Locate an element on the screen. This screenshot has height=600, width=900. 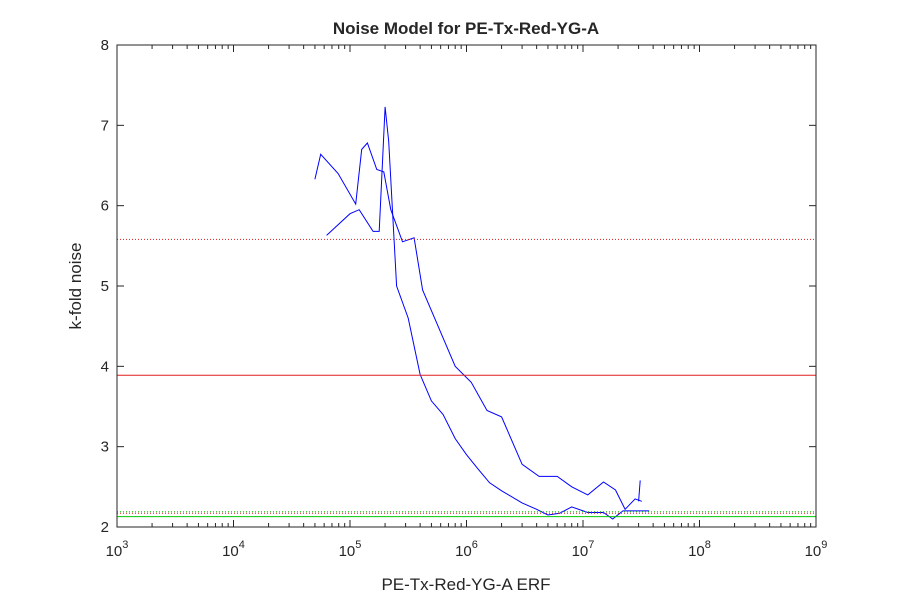
x-tick-label: 10⁸ is located at coordinates (699, 549).